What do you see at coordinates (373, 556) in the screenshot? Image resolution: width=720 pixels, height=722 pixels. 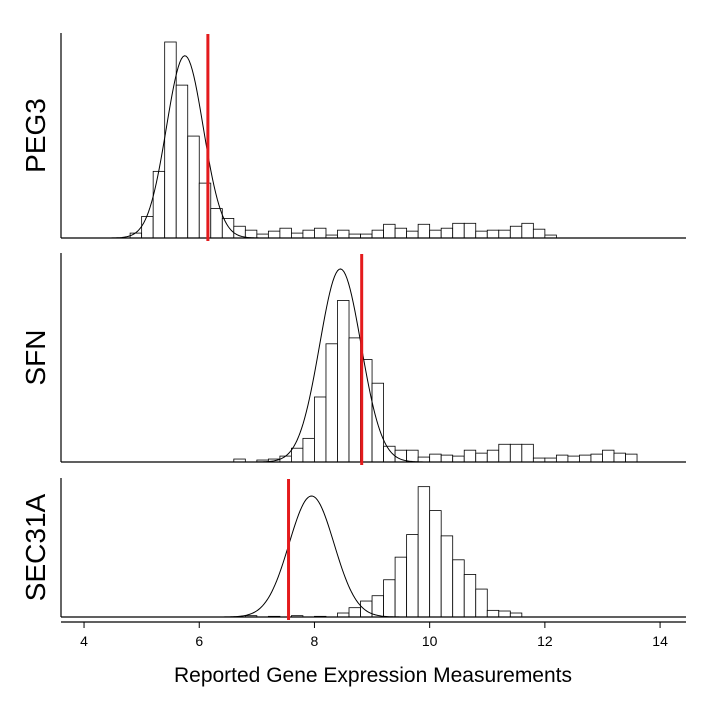 I see `density-curve-sec31a` at bounding box center [373, 556].